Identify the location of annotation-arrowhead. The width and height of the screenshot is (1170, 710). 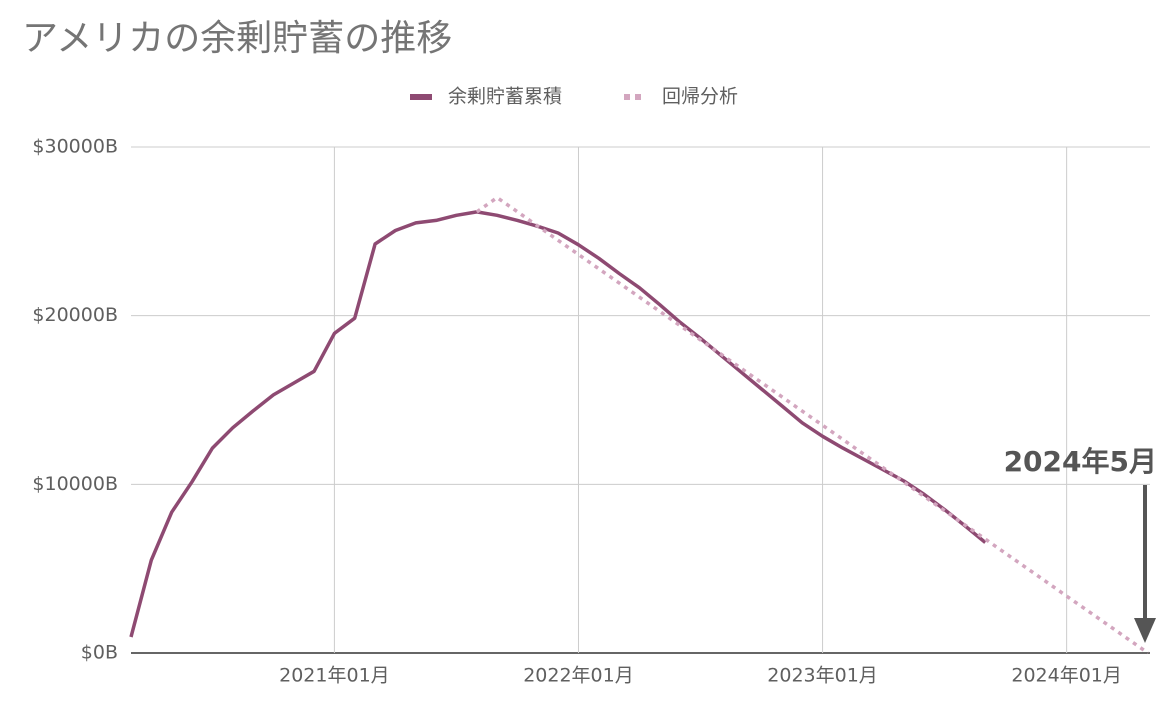
(1145, 630).